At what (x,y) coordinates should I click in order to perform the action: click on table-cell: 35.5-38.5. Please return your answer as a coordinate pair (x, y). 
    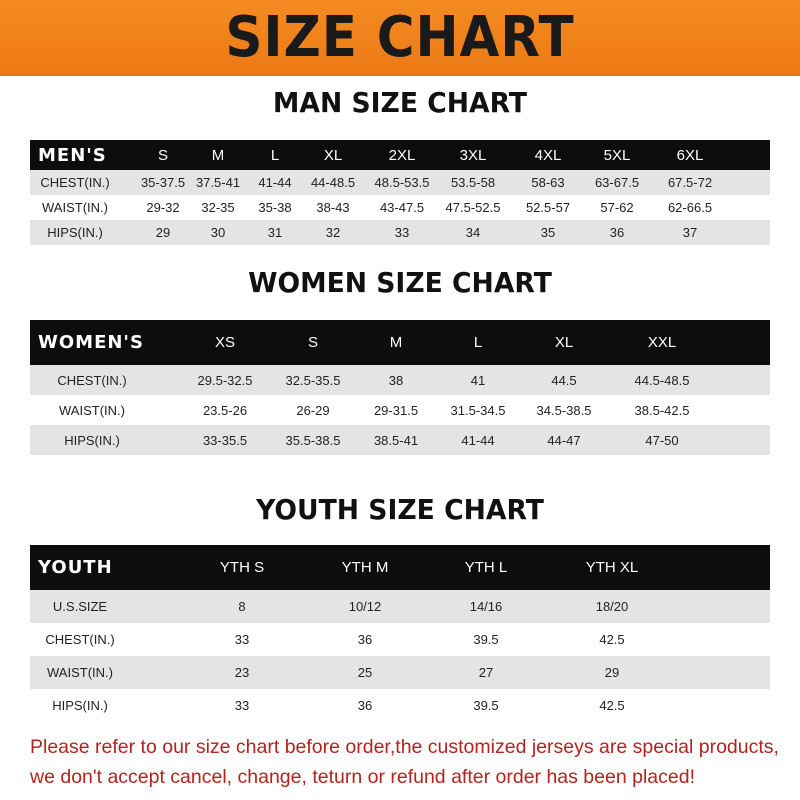
    Looking at the image, I should click on (313, 440).